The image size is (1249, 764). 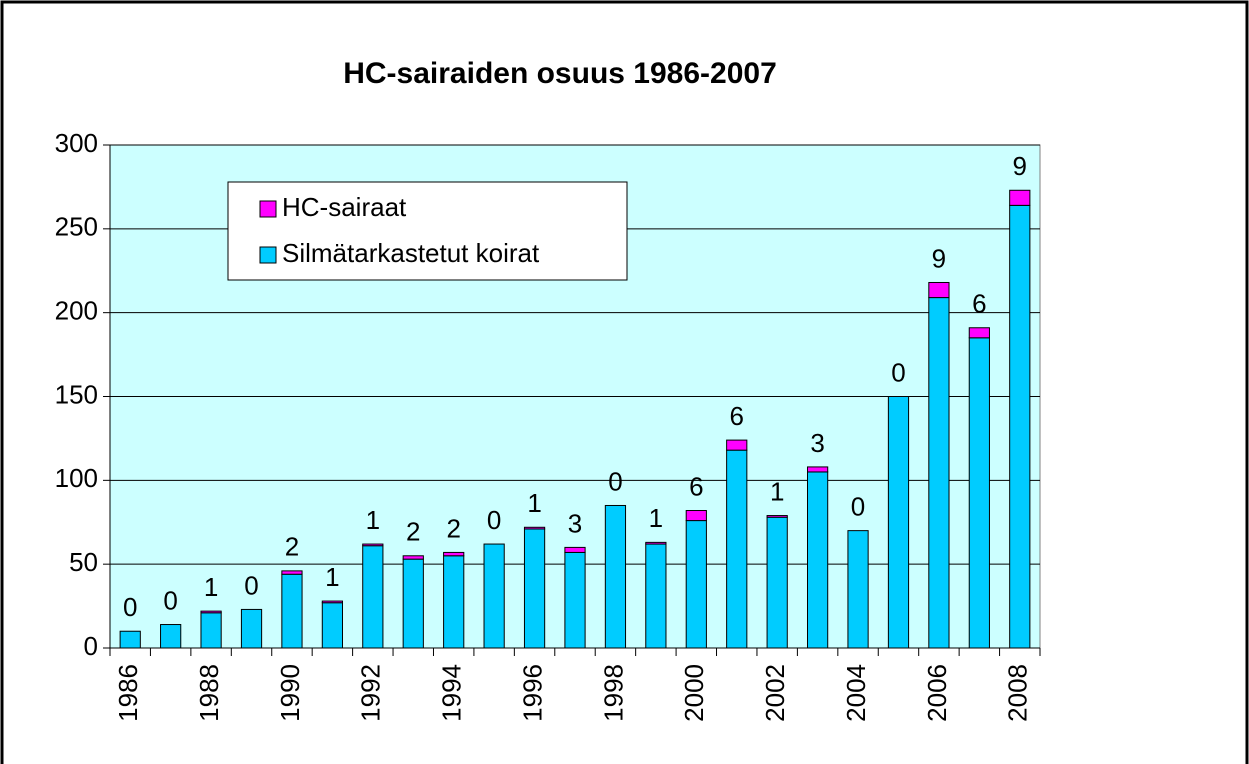 I want to click on x-tick-label: 1992, so click(x=371, y=693).